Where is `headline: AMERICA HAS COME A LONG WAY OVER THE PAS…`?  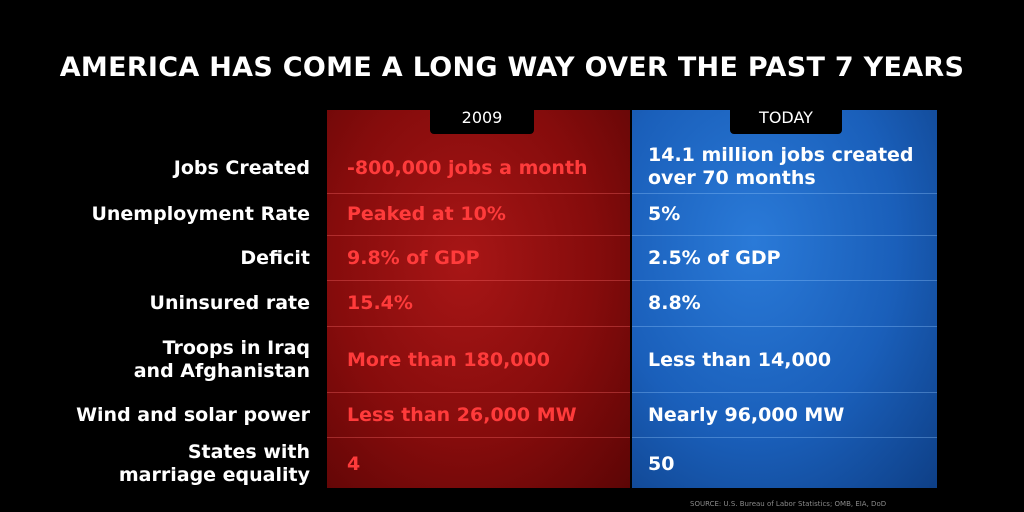
headline: AMERICA HAS COME A LONG WAY OVER THE PAS… is located at coordinates (512, 67).